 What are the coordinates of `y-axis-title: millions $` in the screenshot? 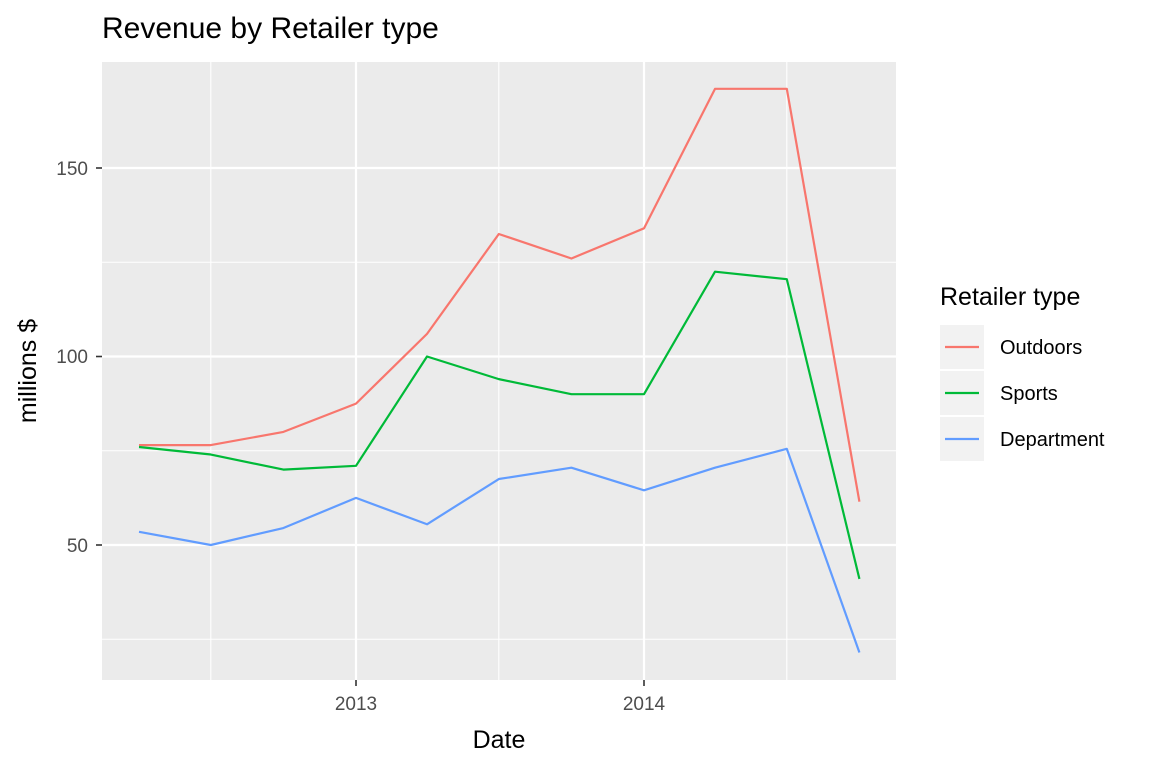 It's located at (28, 371).